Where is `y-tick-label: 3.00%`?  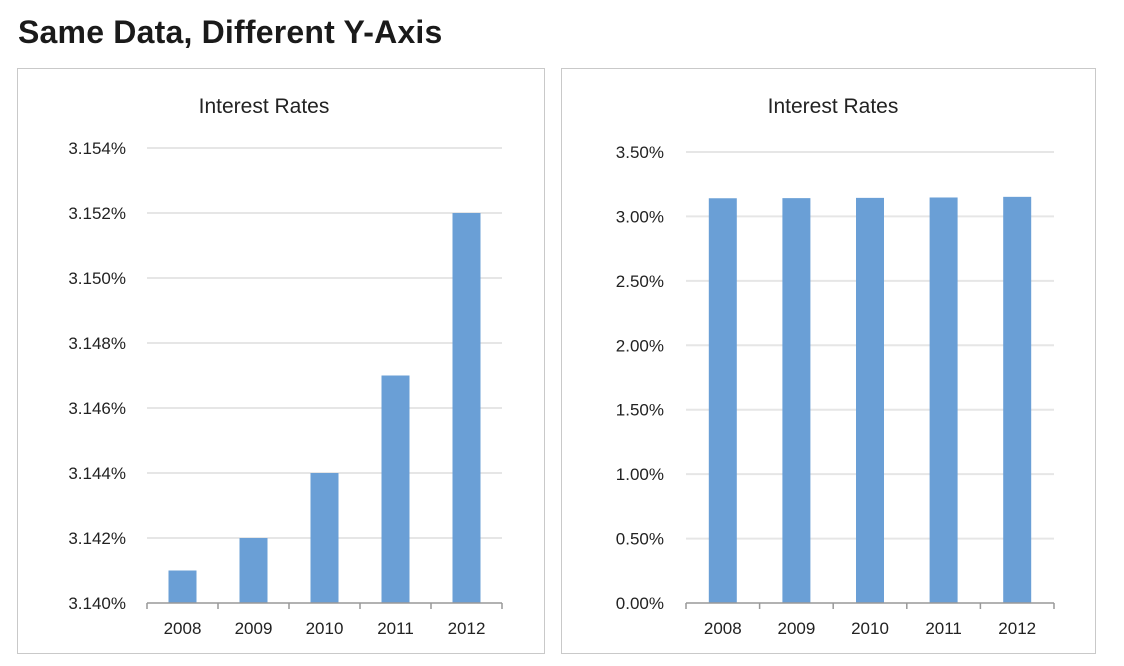 y-tick-label: 3.00% is located at coordinates (640, 216).